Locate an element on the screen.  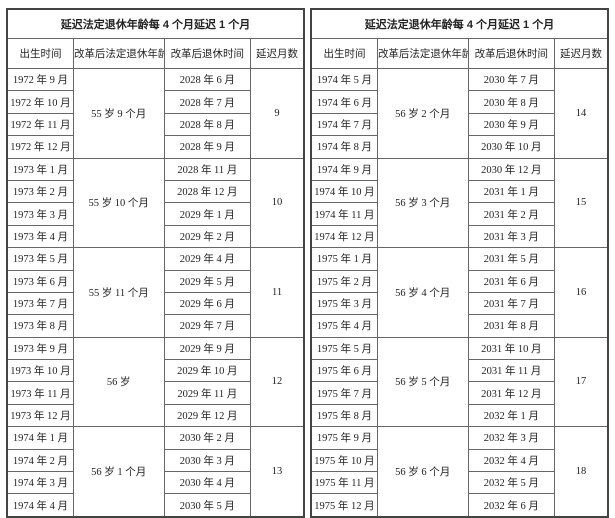
retirement-date: 2029 年 9 月 is located at coordinates (207, 348).